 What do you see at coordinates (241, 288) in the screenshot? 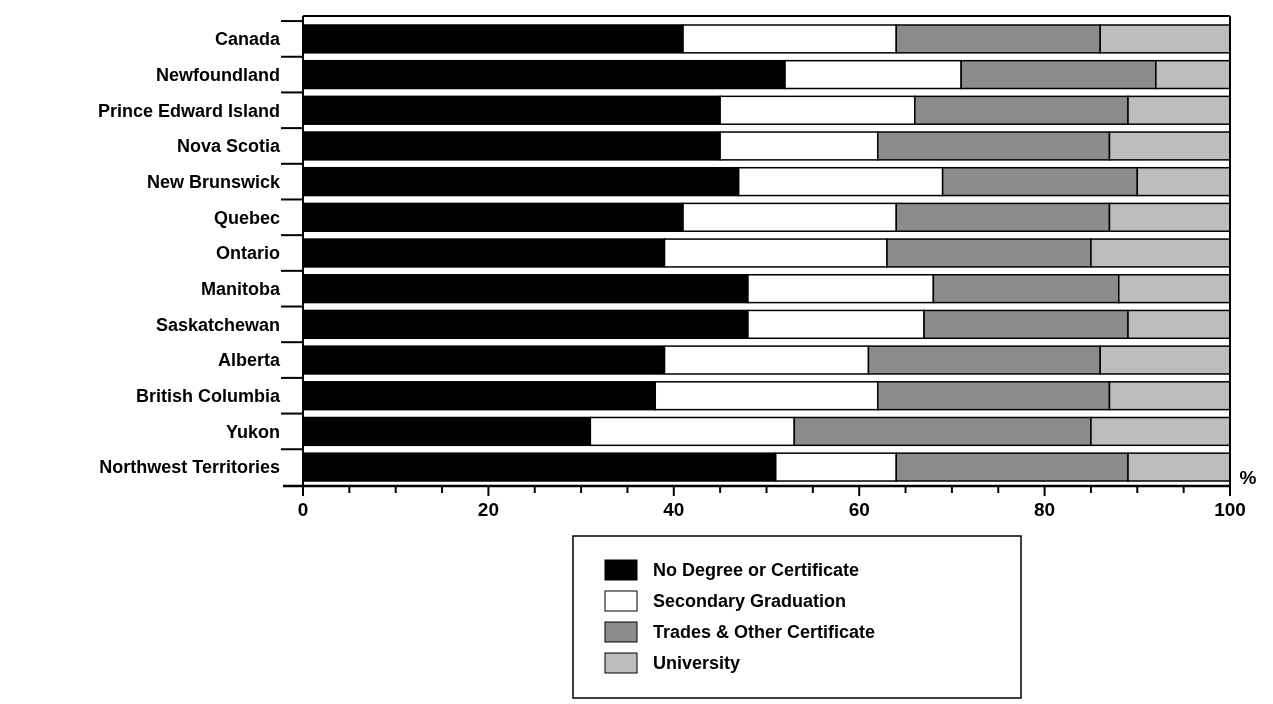
I see `y-tick-label: Manitoba` at bounding box center [241, 288].